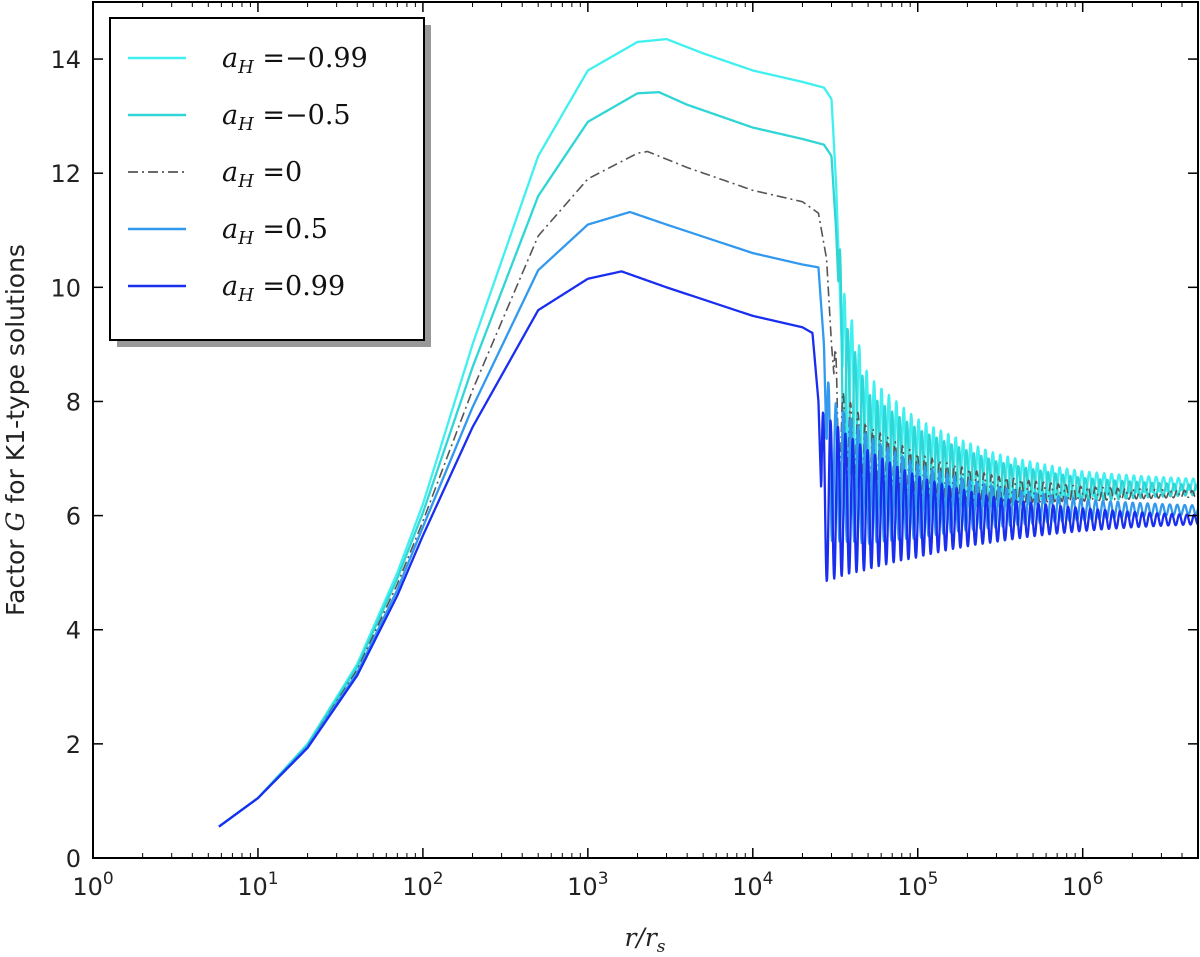 The height and width of the screenshot is (957, 1200). What do you see at coordinates (92, 885) in the screenshot?
I see `x-tick-label-0: 10⁰` at bounding box center [92, 885].